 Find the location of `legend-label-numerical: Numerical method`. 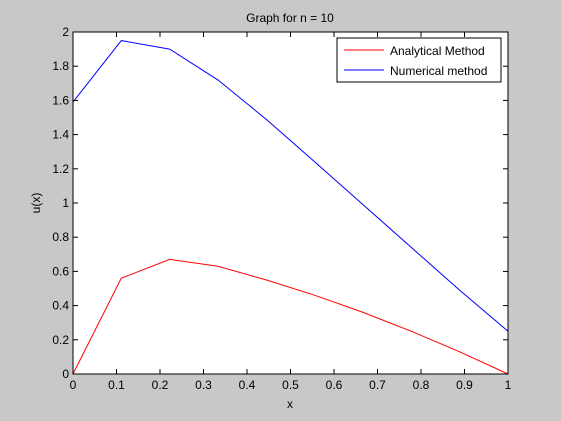

legend-label-numerical: Numerical method is located at coordinates (438, 71).